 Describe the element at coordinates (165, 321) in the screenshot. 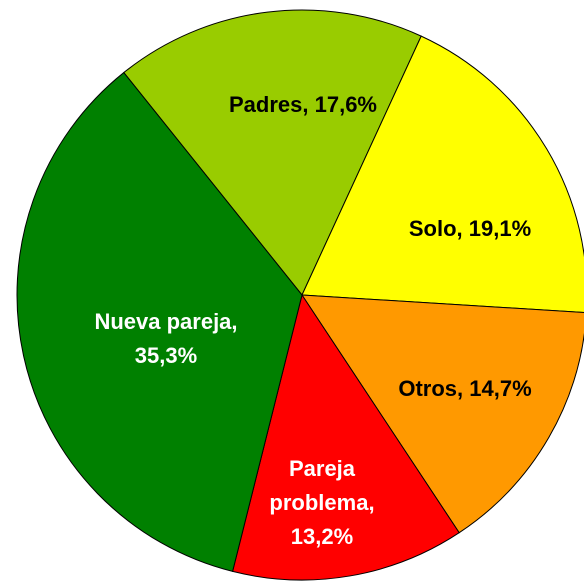

I see `slice-label: Nueva pareja,` at that location.